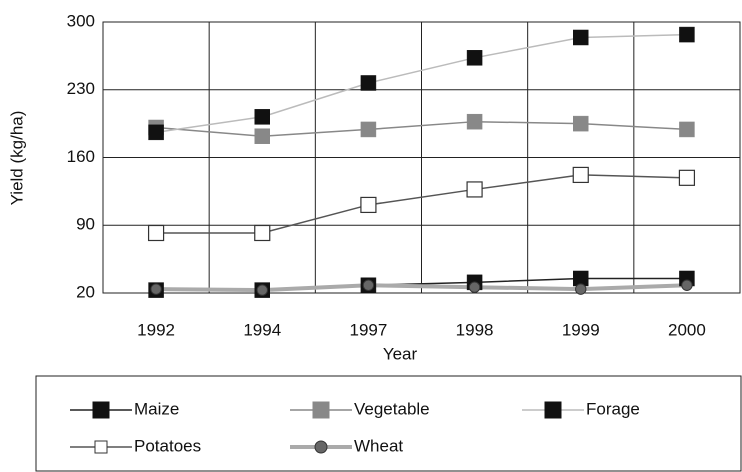 The height and width of the screenshot is (472, 742). I want to click on x-tick-label: 2000, so click(687, 329).